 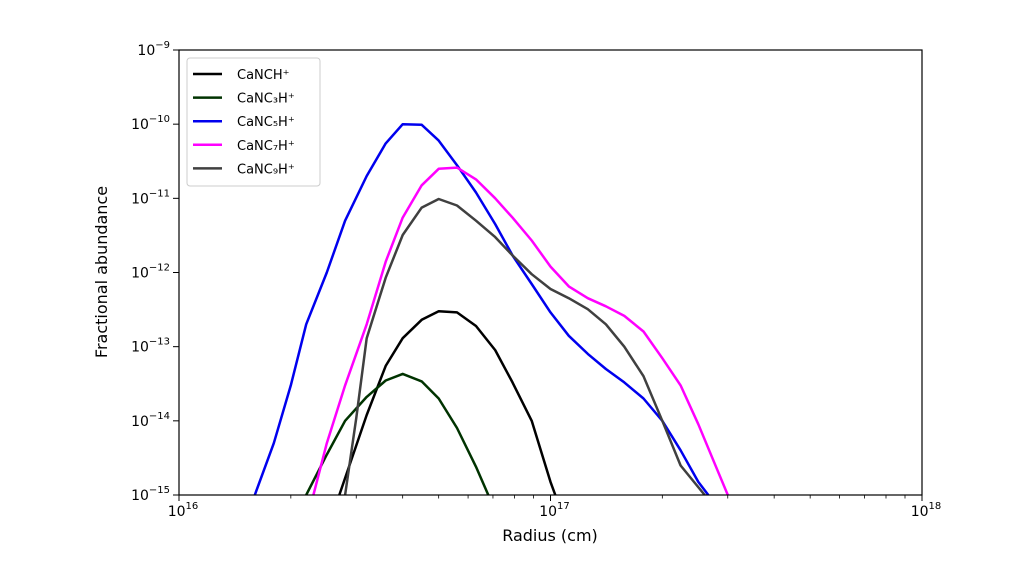 What do you see at coordinates (263, 75) in the screenshot?
I see `legend-entry: CaNCH⁺` at bounding box center [263, 75].